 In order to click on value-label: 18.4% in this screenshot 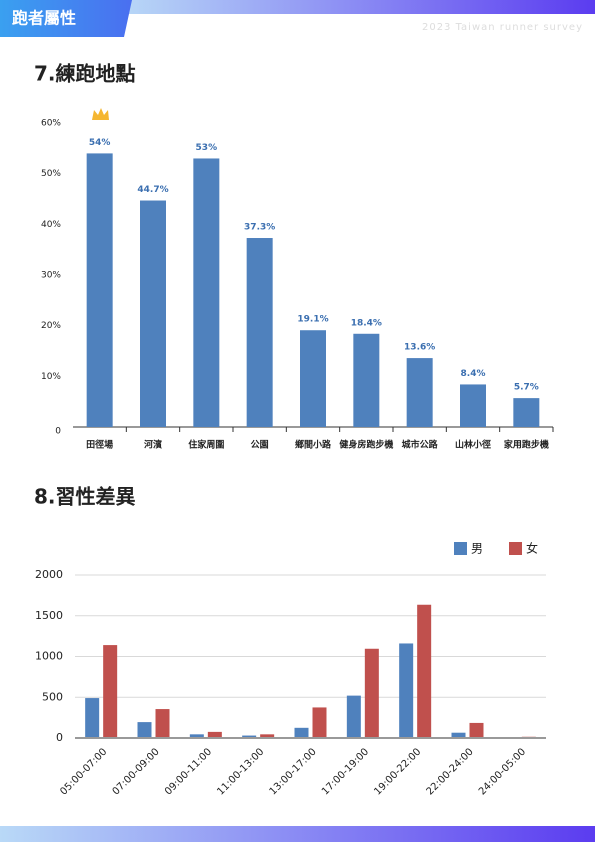, I will do `click(366, 323)`.